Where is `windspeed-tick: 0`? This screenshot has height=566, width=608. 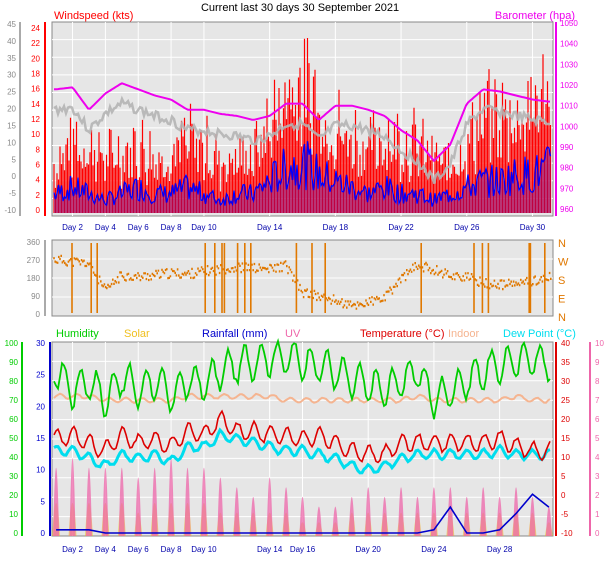
windspeed-tick: 0 is located at coordinates (38, 210).